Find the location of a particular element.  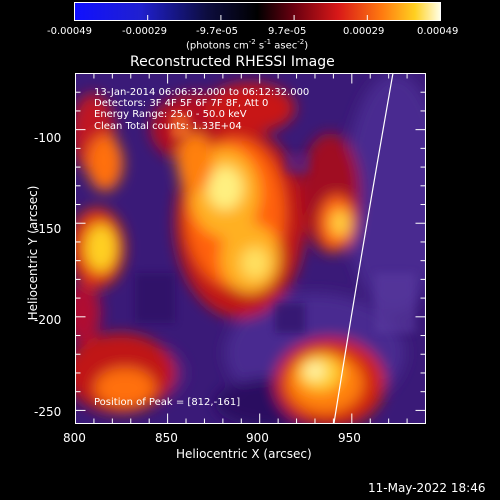

colorbar is located at coordinates (257, 11).